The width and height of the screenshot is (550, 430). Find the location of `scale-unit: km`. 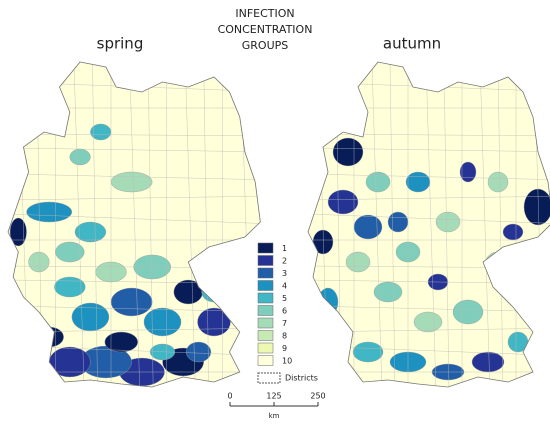

scale-unit: km is located at coordinates (274, 416).